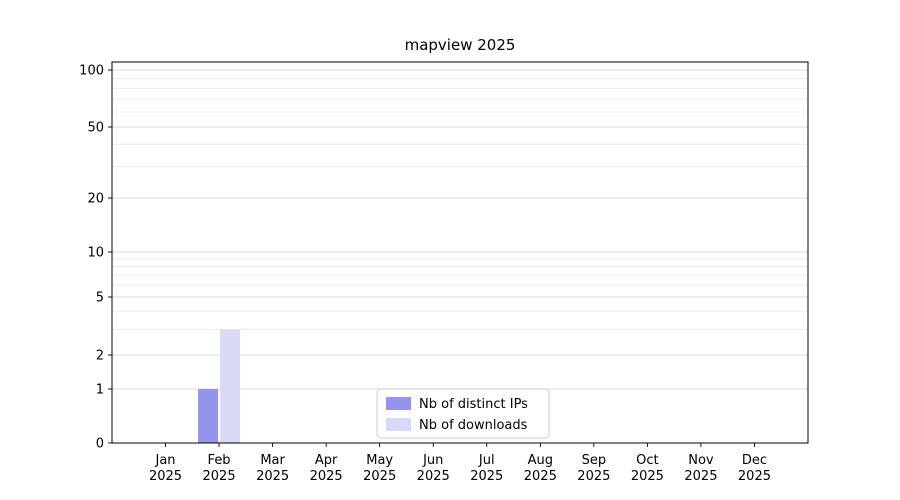  I want to click on x-tick-label-month: Oct, so click(647, 460).